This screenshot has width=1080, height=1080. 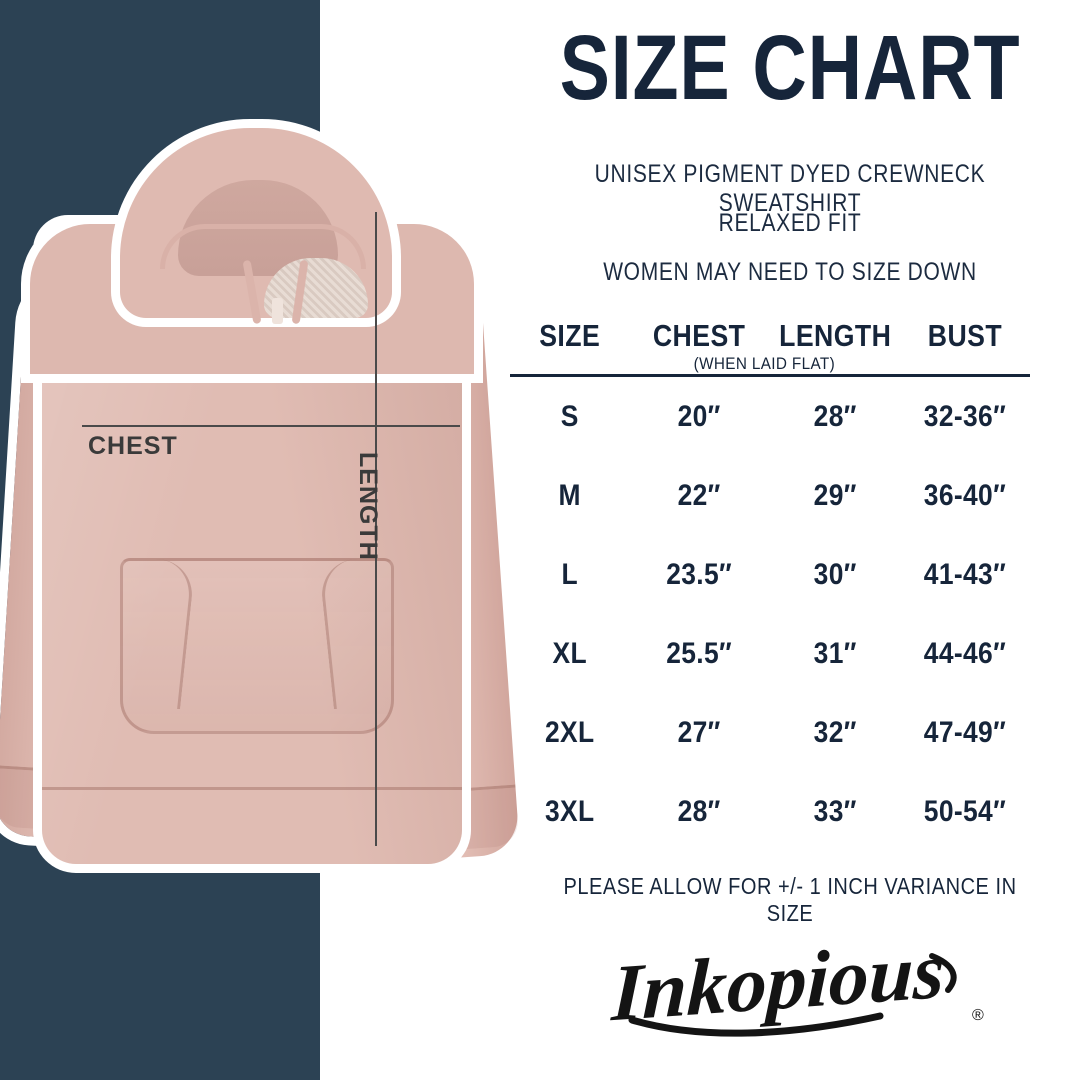 I want to click on brush-flourish, so click(x=943, y=973).